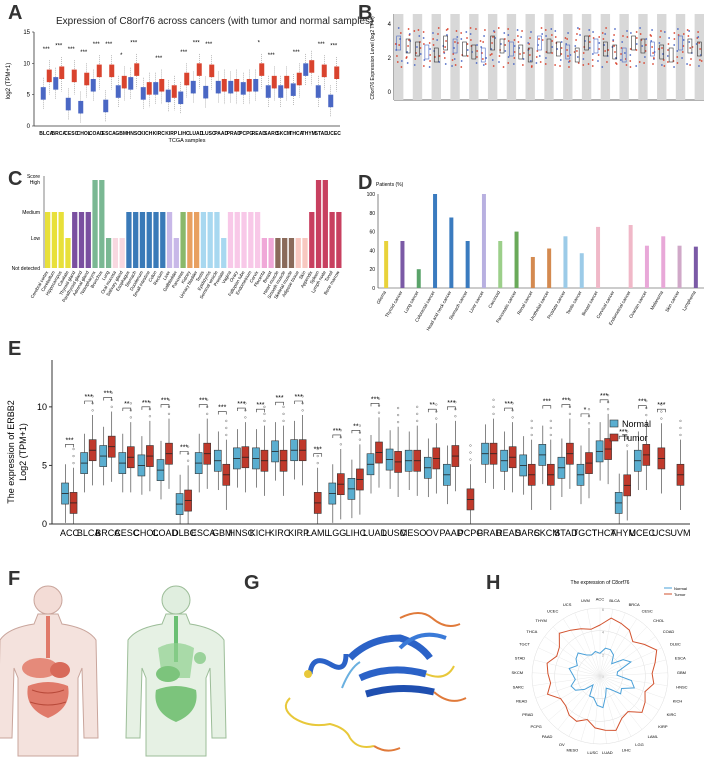 The height and width of the screenshot is (759, 708). I want to click on panel-label-d: D, so click(365, 183).